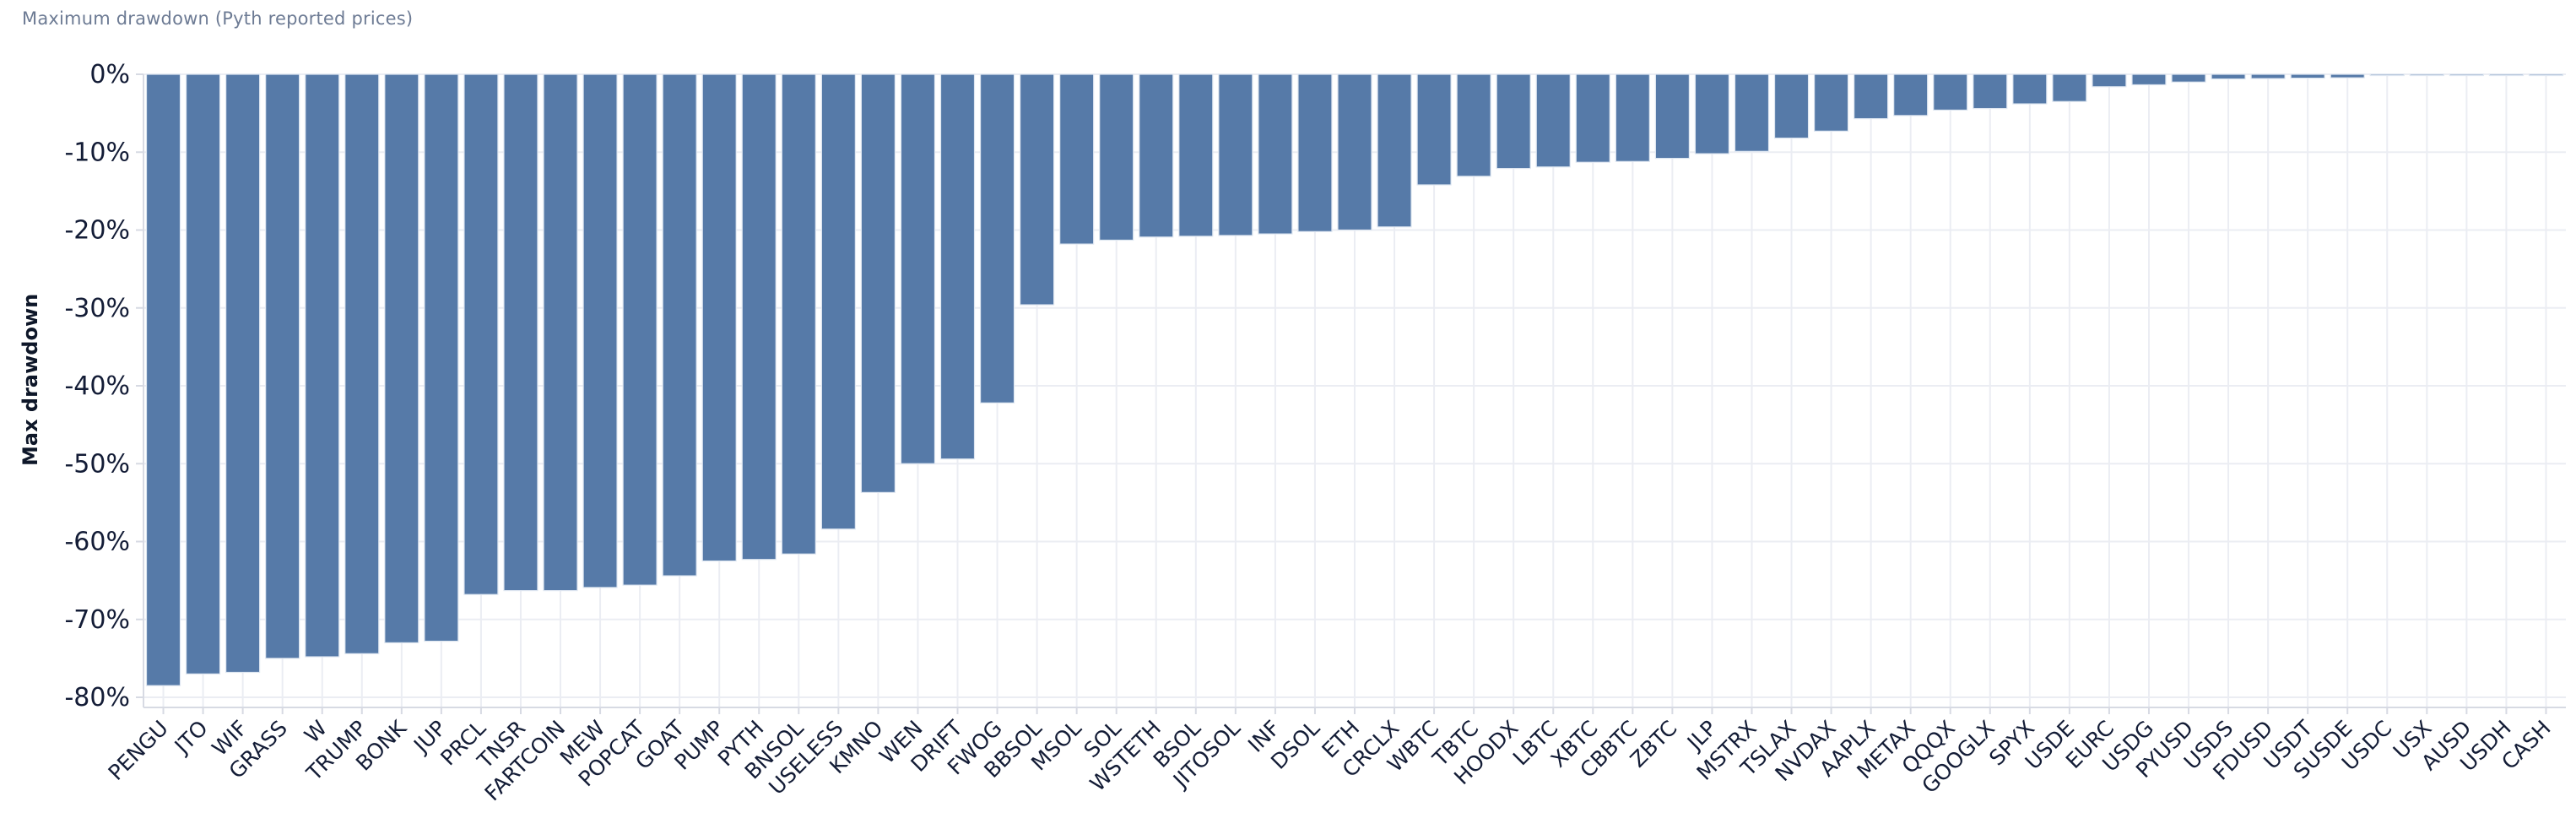 The image size is (2576, 829). Describe the element at coordinates (1156, 155) in the screenshot. I see `bar-wsteth` at that location.